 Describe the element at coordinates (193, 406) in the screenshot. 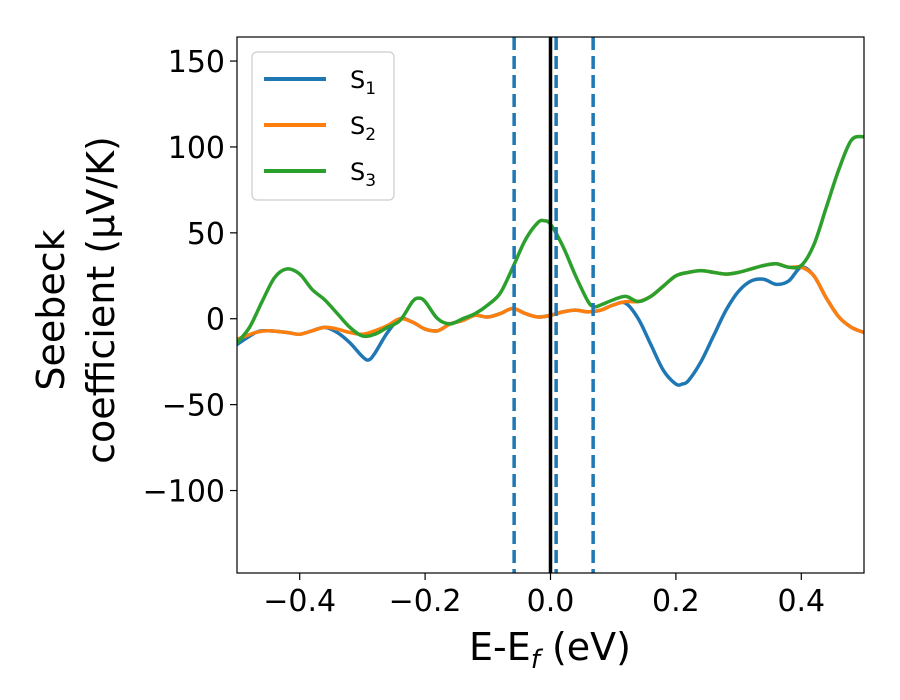

I see `y-tick-label: −50` at that location.